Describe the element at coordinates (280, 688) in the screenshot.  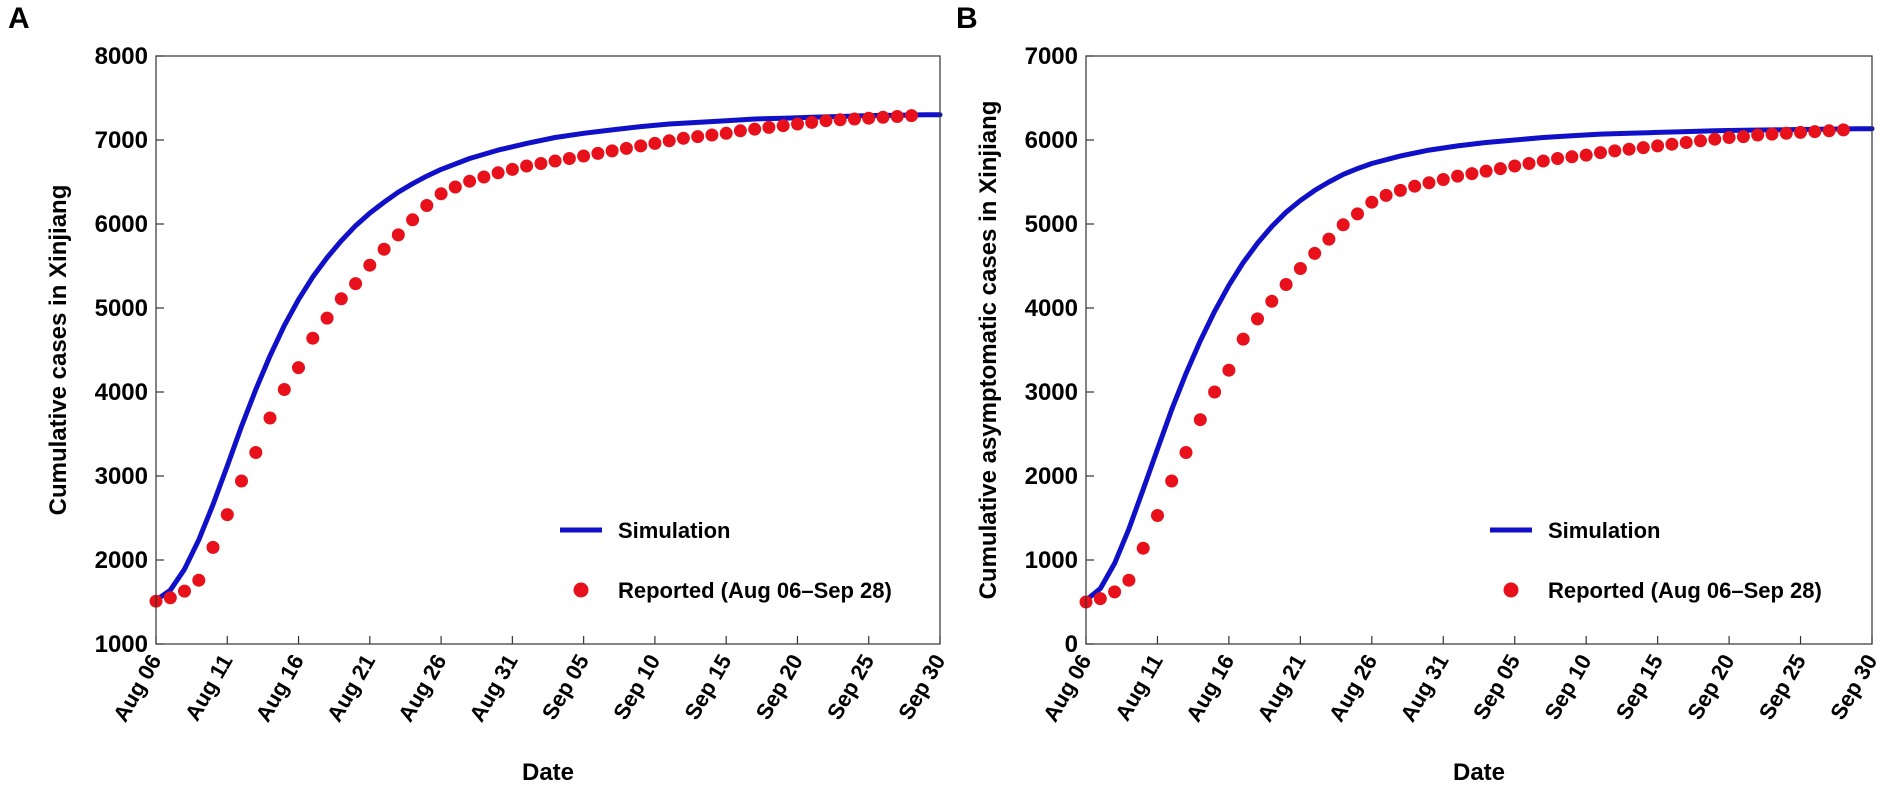
I see `x-tick-label-a-2: Aug 16` at that location.